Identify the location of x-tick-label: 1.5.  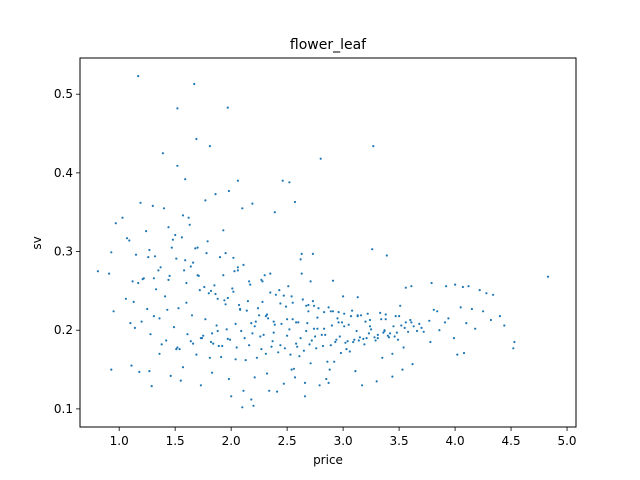
(175, 441).